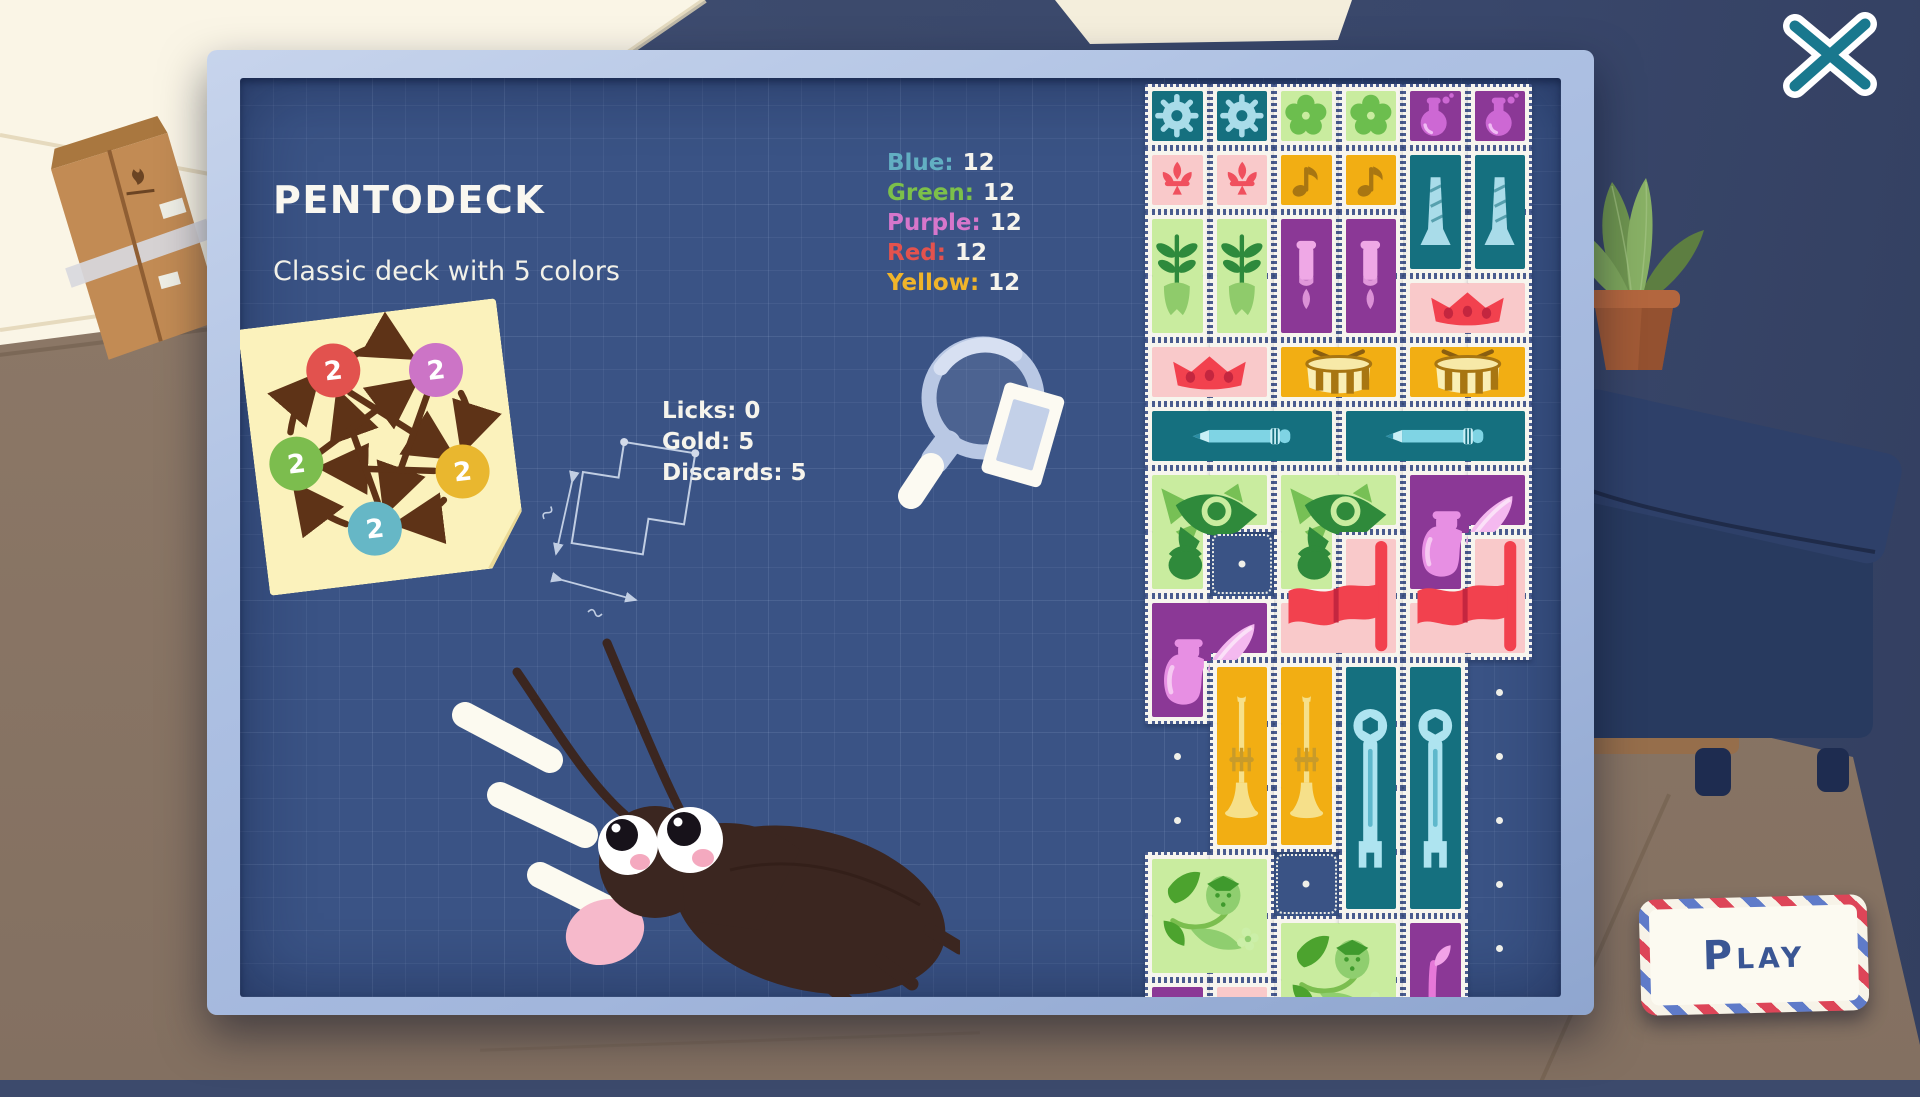 The width and height of the screenshot is (1920, 1097). I want to click on empty-stamp-slot, so click(1242, 564).